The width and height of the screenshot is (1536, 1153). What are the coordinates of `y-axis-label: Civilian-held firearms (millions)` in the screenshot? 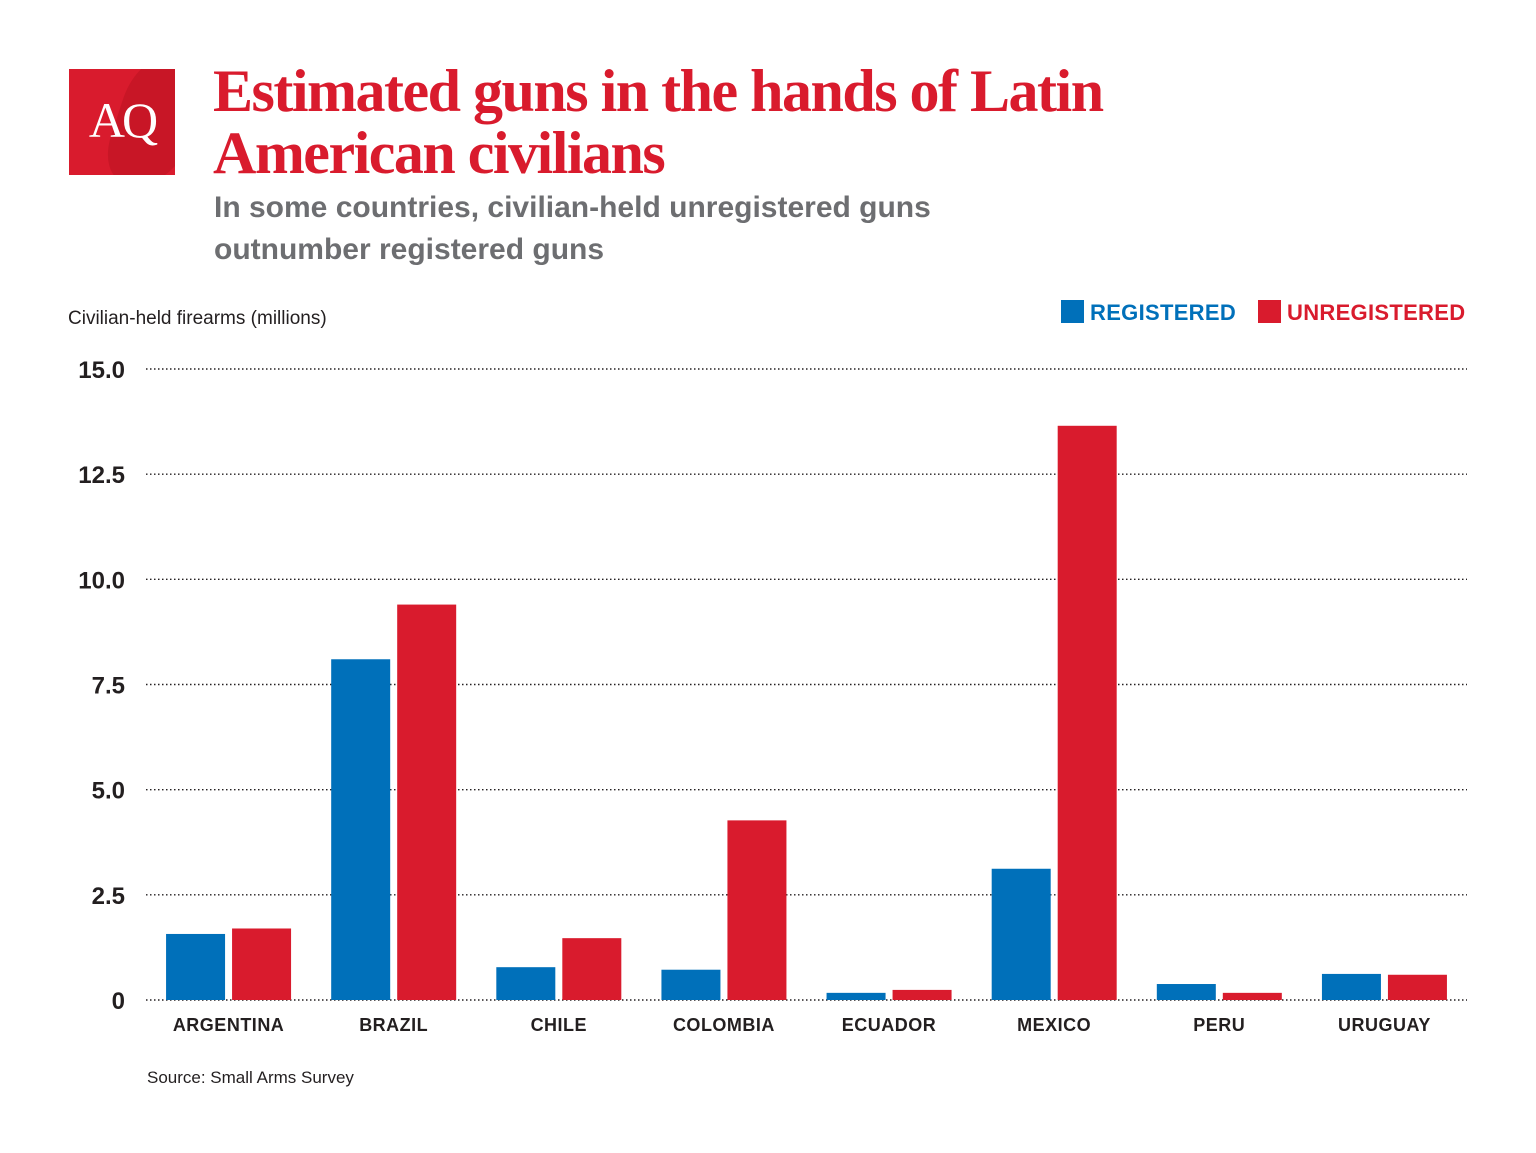 It's located at (197, 318).